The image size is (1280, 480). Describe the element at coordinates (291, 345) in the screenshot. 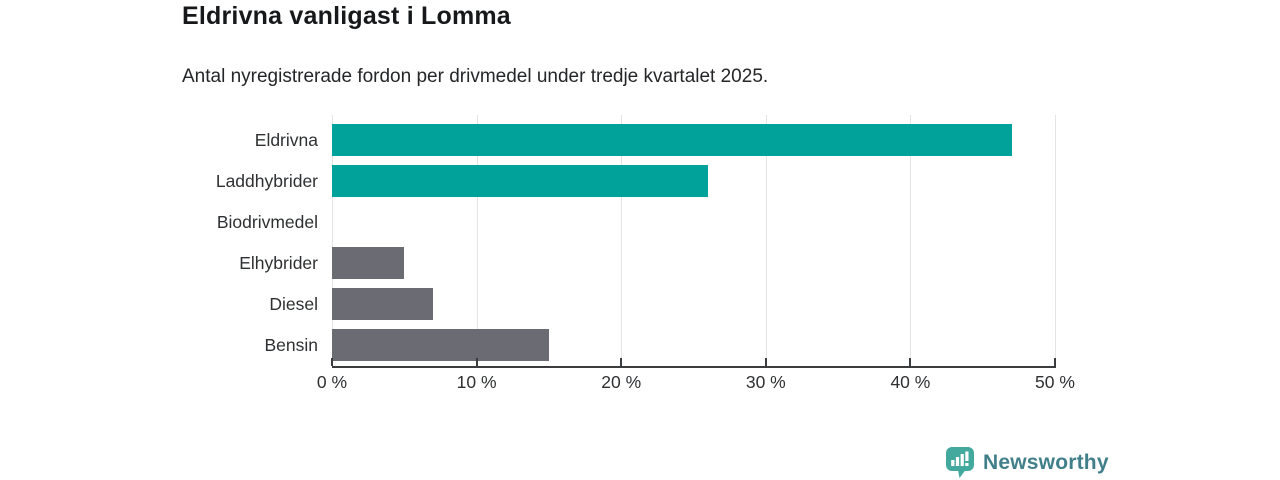

I see `category-label-bensin: Bensin` at that location.